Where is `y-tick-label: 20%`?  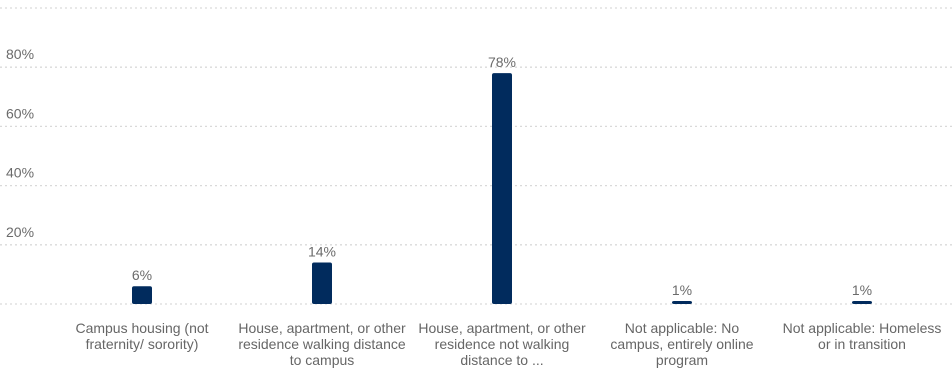 y-tick-label: 20% is located at coordinates (20, 232).